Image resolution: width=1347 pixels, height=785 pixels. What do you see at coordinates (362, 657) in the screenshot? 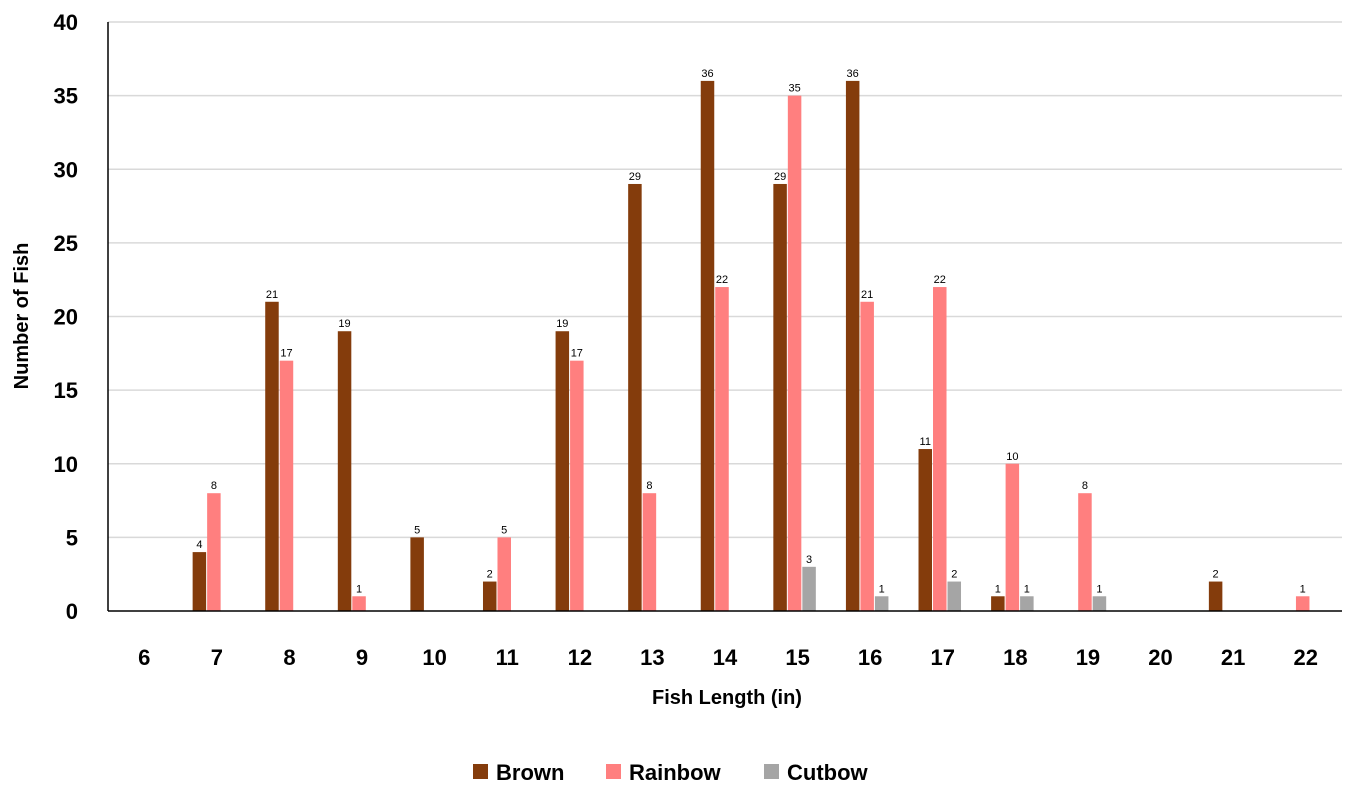
I see `x-tick-label: 9` at bounding box center [362, 657].